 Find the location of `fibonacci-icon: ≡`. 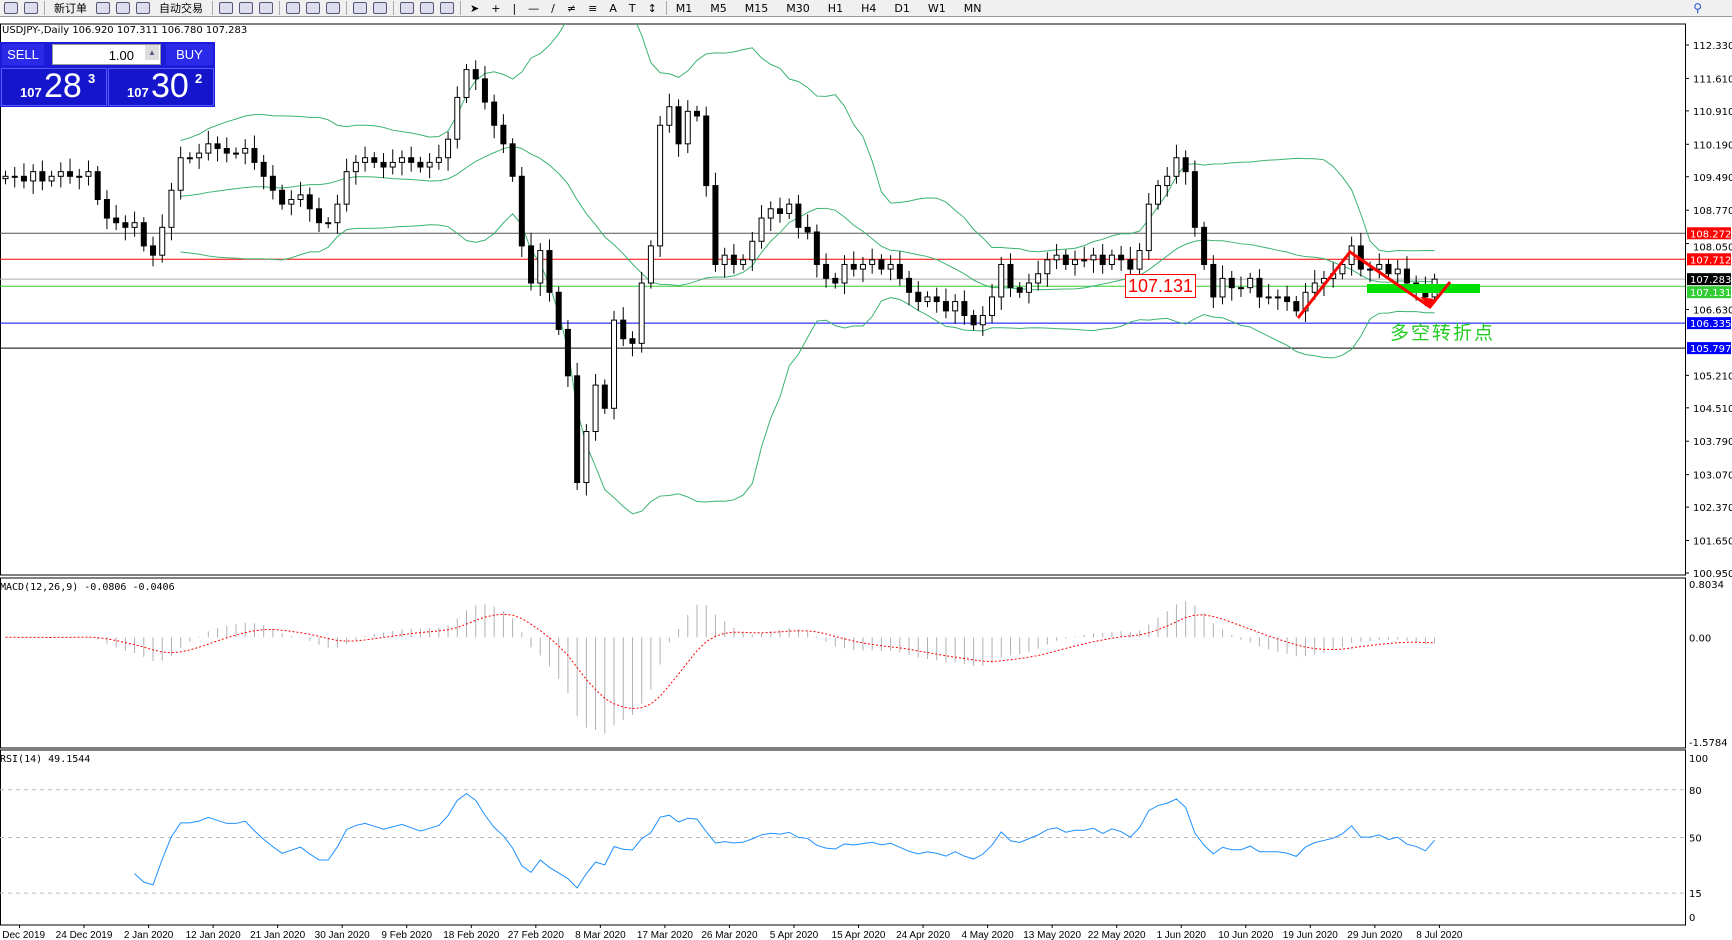

fibonacci-icon: ≡ is located at coordinates (593, 8).